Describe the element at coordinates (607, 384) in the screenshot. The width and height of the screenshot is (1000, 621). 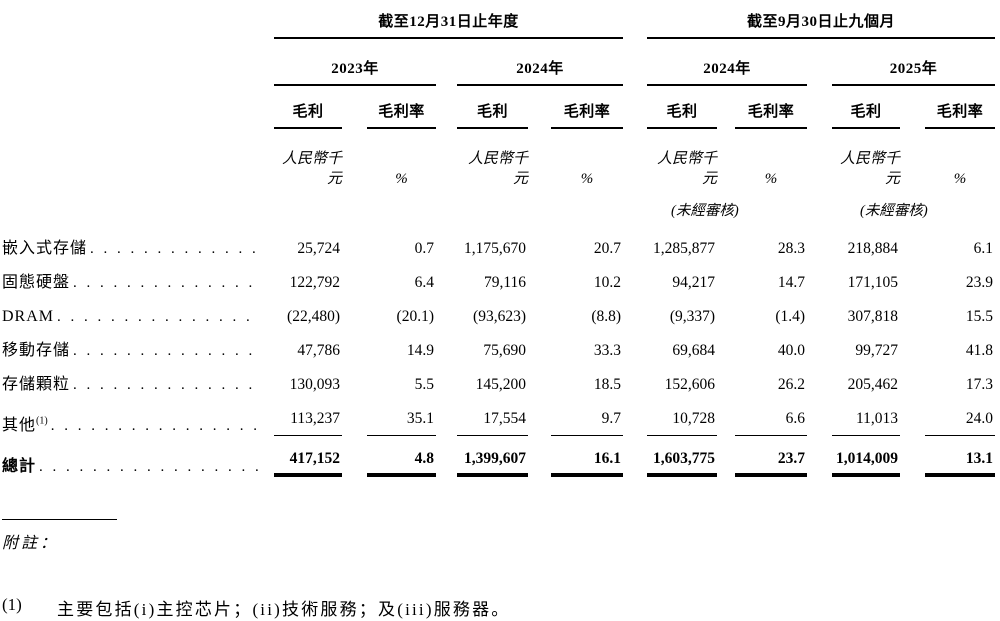
I see `cell-value: 18.5` at that location.